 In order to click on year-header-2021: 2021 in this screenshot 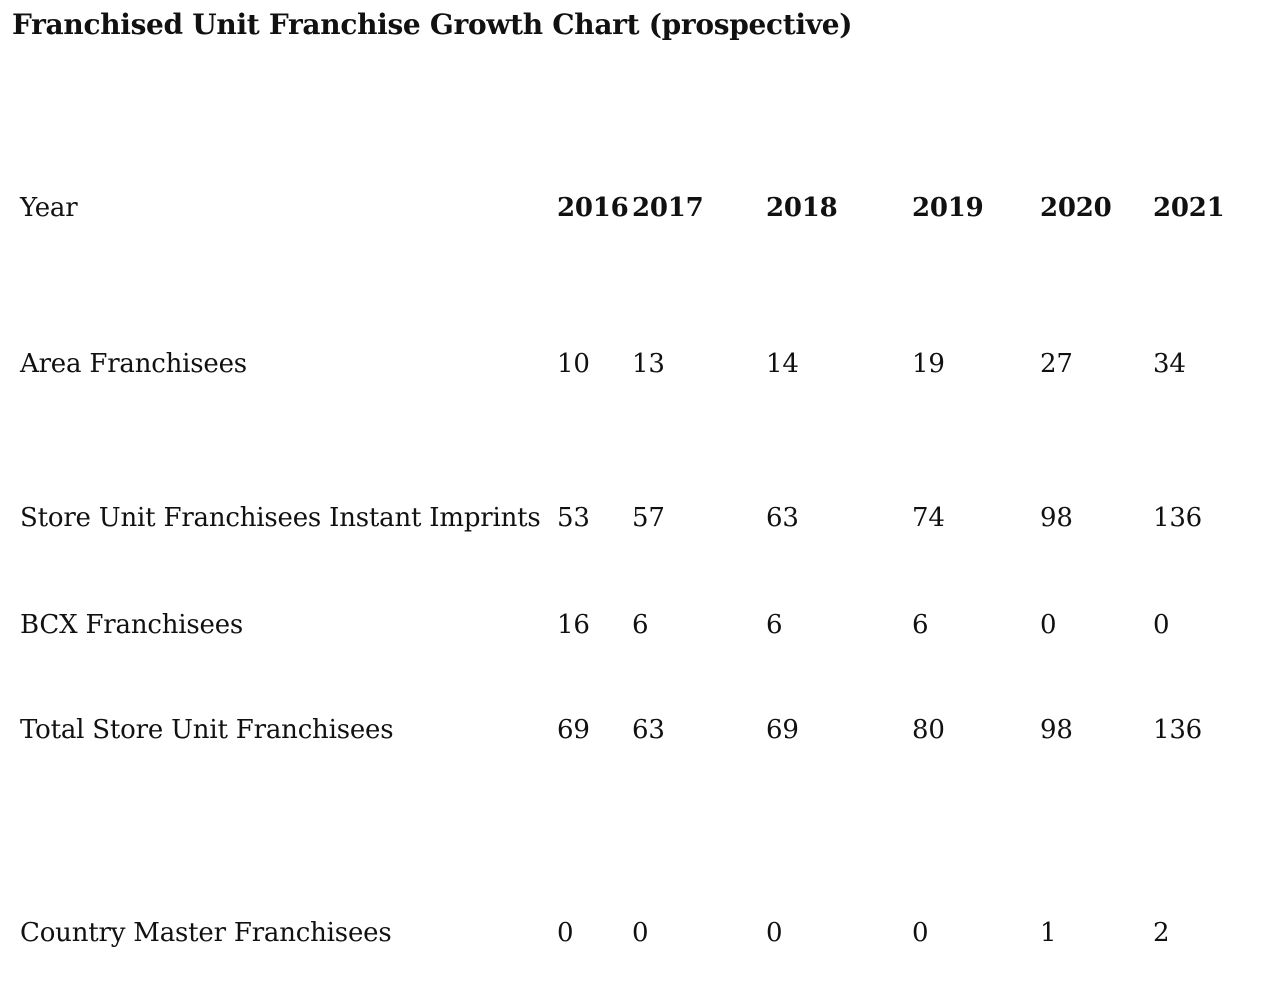, I will do `click(1189, 208)`.